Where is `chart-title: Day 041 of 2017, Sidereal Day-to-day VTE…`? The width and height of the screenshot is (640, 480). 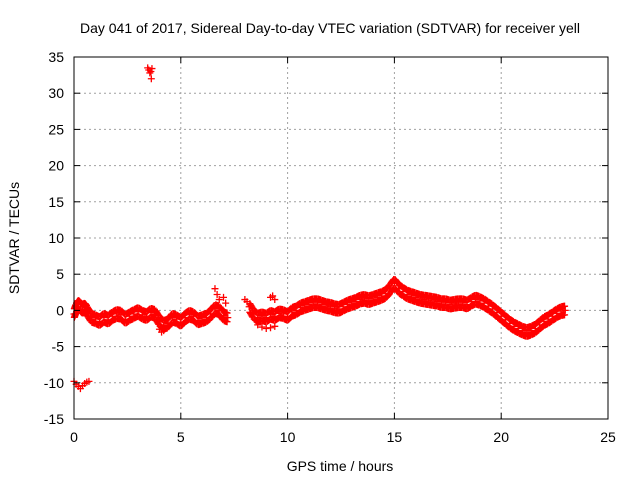 chart-title: Day 041 of 2017, Sidereal Day-to-day VTE… is located at coordinates (330, 28).